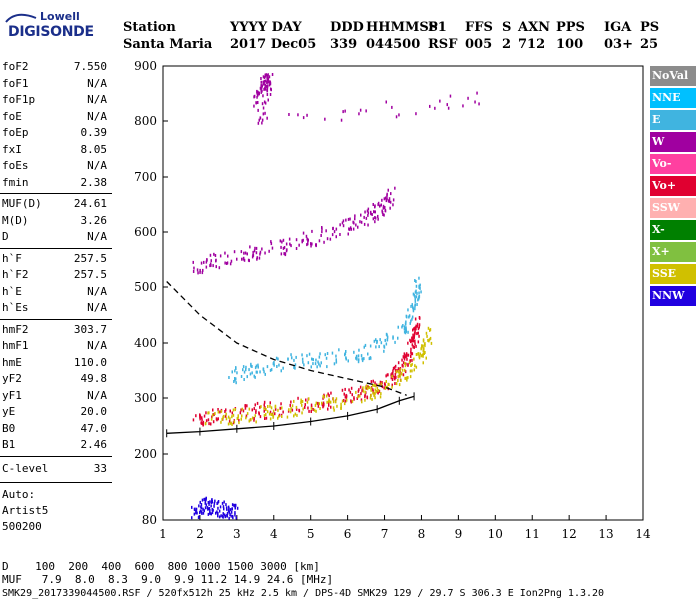  What do you see at coordinates (54, 276) in the screenshot?
I see `param-row: h`F2 257.5` at bounding box center [54, 276].